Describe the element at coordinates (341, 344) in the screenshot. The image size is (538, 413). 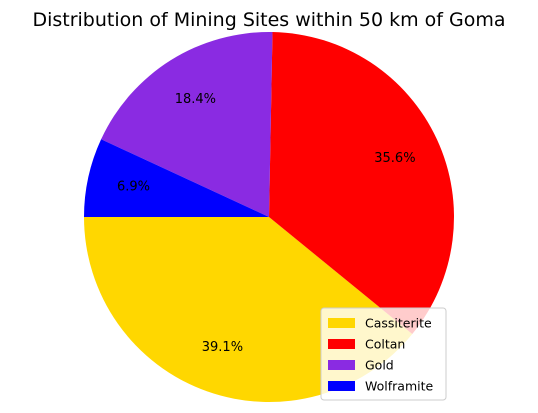
I see `legend-swatch-coltan` at that location.